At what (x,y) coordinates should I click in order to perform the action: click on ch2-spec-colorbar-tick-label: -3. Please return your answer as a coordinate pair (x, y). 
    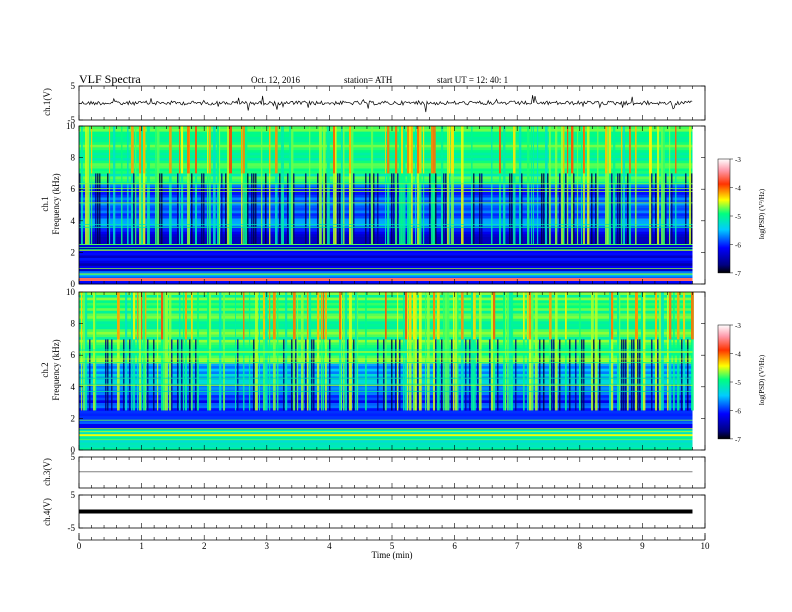
    Looking at the image, I should click on (738, 326).